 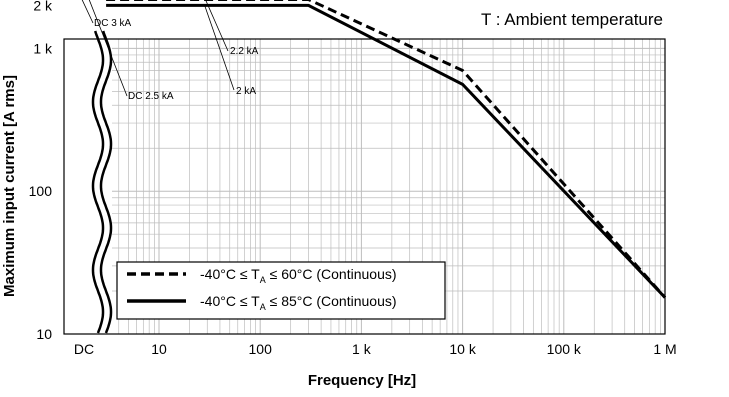 I want to click on y-tick-label: 1 k, so click(x=43, y=48).